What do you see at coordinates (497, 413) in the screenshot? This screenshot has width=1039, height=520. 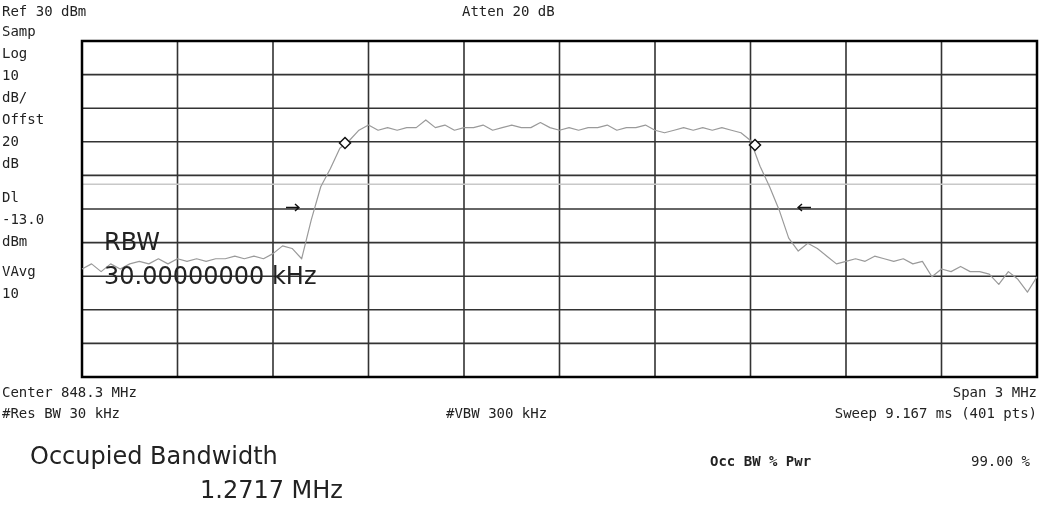 I see `text: #VBW 300 kHz` at bounding box center [497, 413].